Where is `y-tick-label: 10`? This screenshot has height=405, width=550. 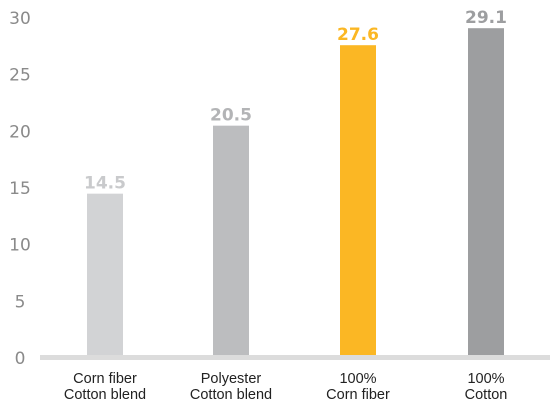
y-tick-label: 10 is located at coordinates (20, 246).